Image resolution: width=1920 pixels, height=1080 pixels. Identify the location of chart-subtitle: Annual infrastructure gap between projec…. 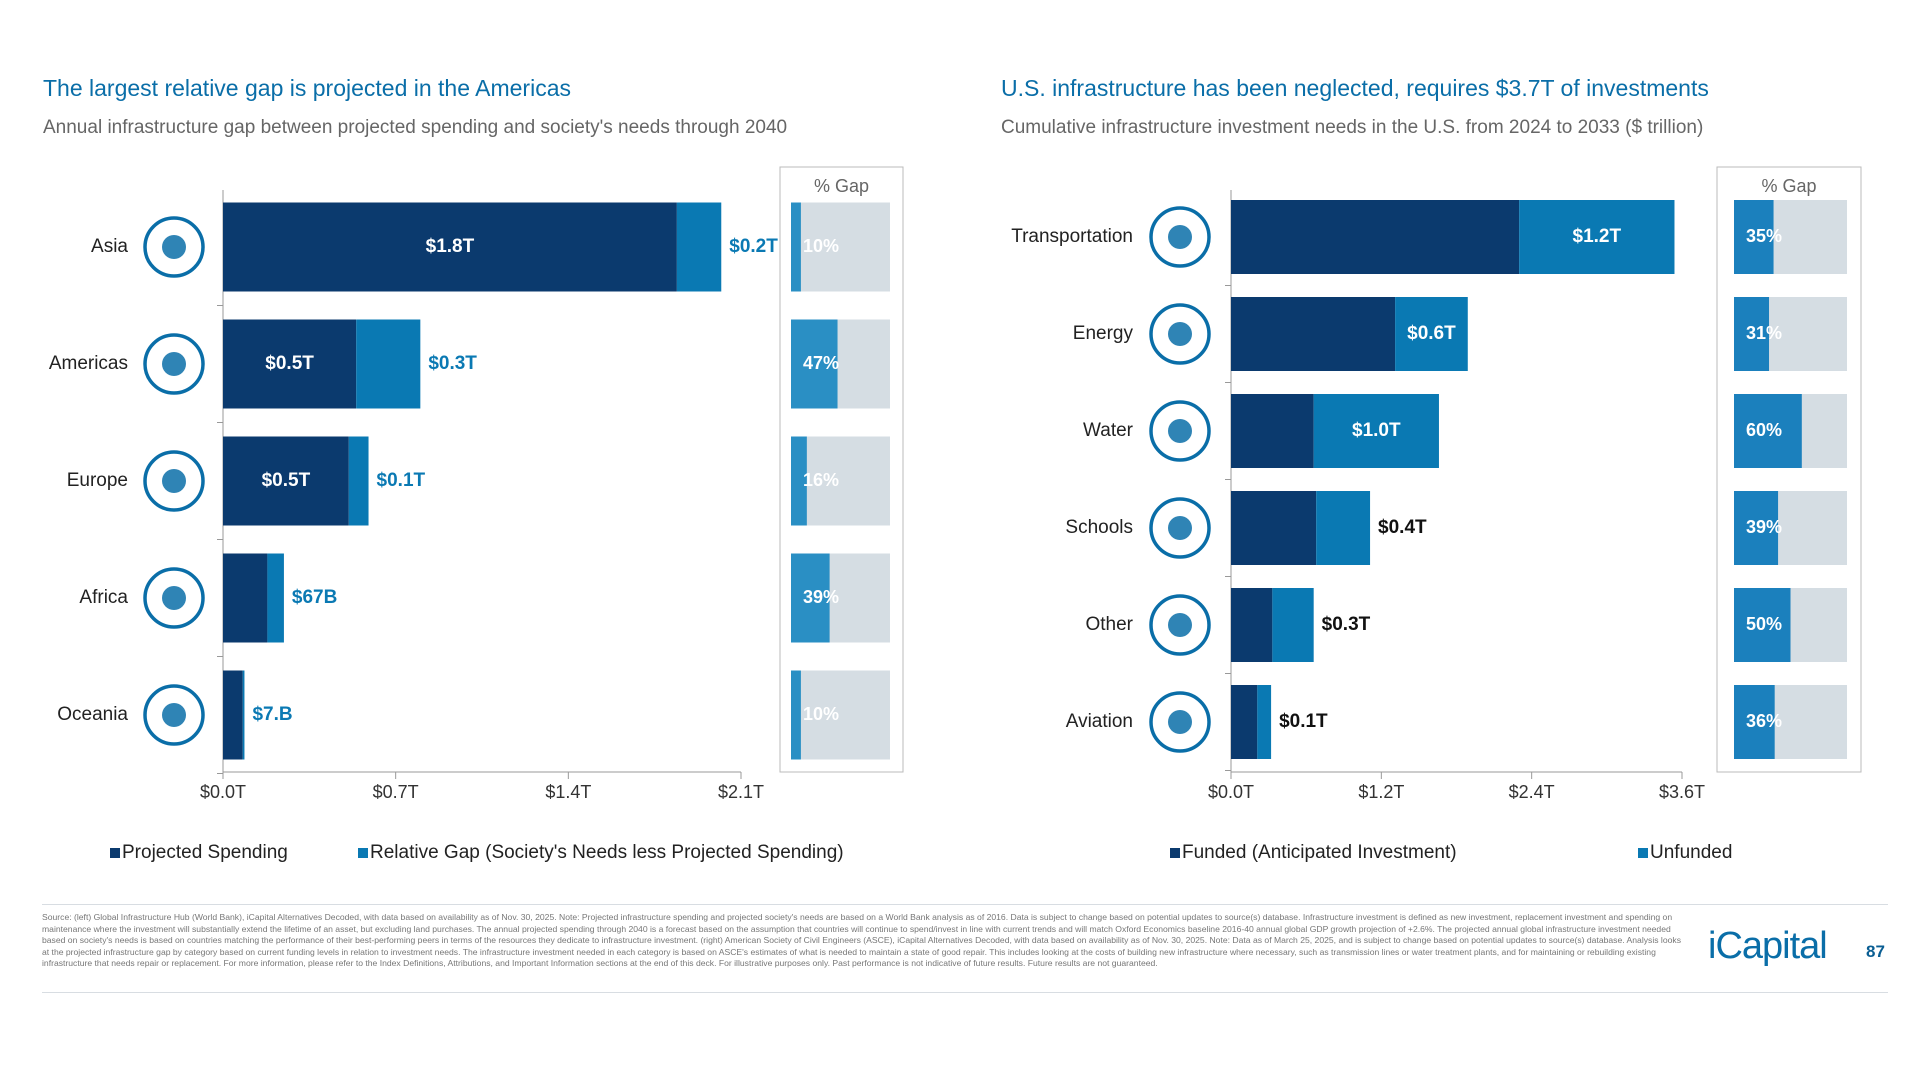
(415, 127).